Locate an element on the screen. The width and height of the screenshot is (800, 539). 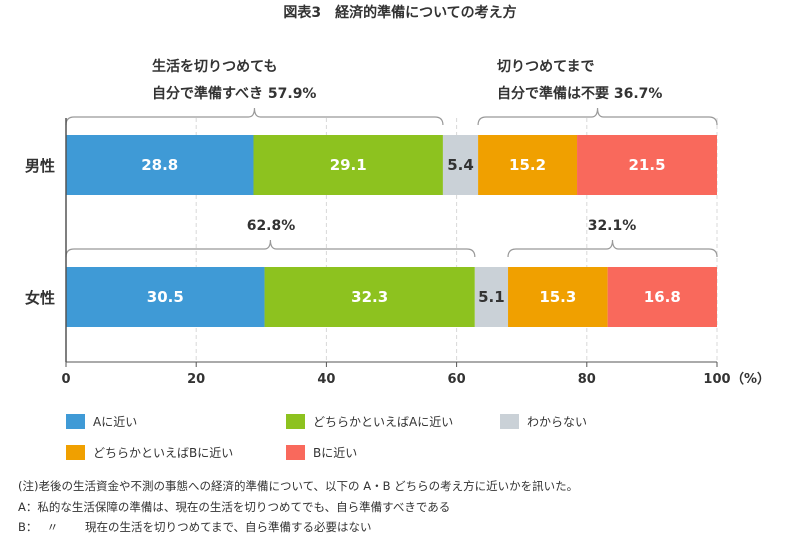
data-label: 32.3 is located at coordinates (369, 297).